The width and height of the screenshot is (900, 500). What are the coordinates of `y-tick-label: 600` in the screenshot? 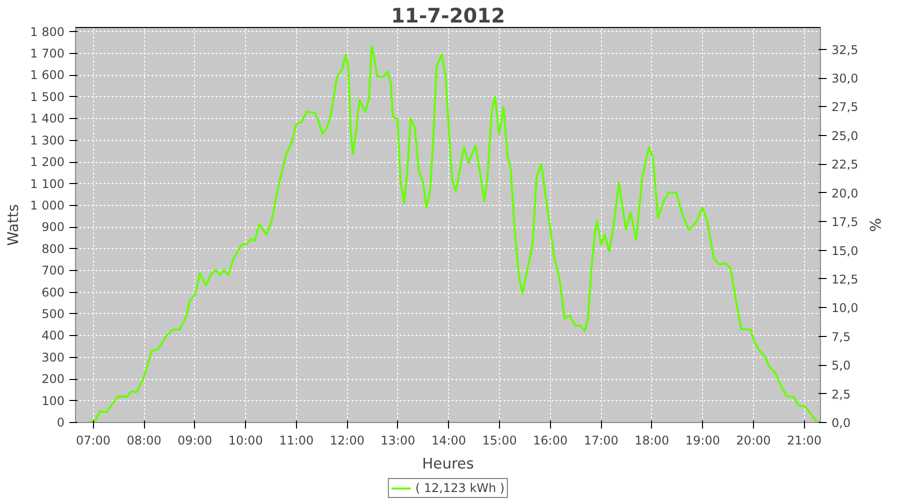 It's located at (53, 292).